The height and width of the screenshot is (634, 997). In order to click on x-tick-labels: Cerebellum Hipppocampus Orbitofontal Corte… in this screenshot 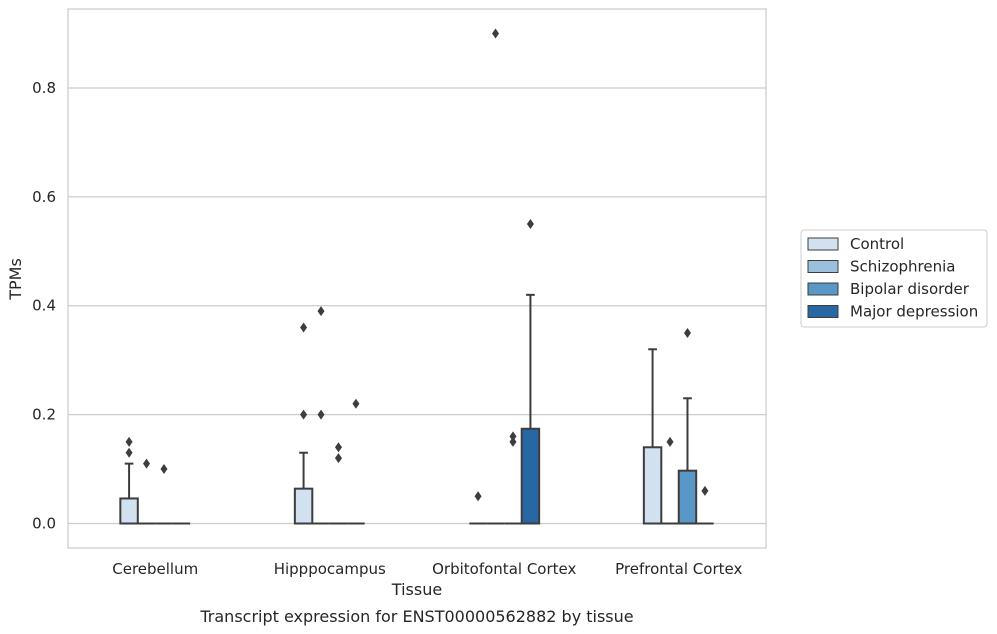, I will do `click(427, 569)`.